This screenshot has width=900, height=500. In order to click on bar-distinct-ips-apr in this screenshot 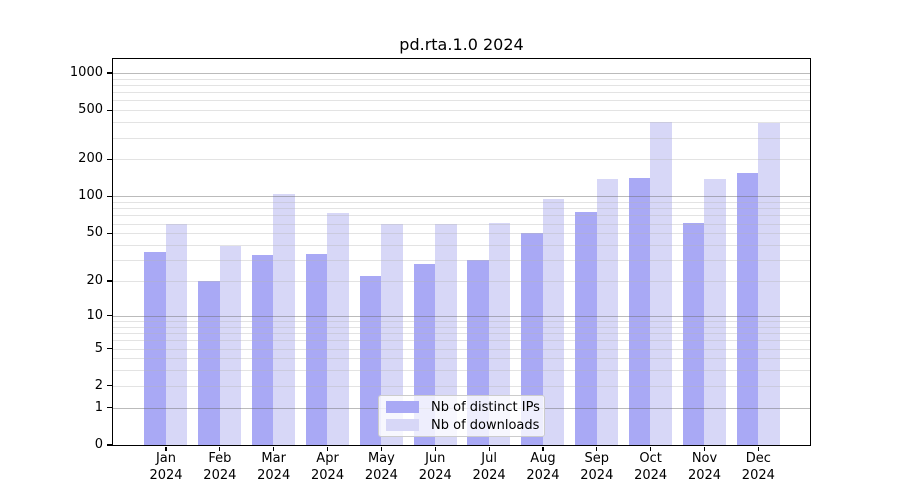, I will do `click(316, 349)`.